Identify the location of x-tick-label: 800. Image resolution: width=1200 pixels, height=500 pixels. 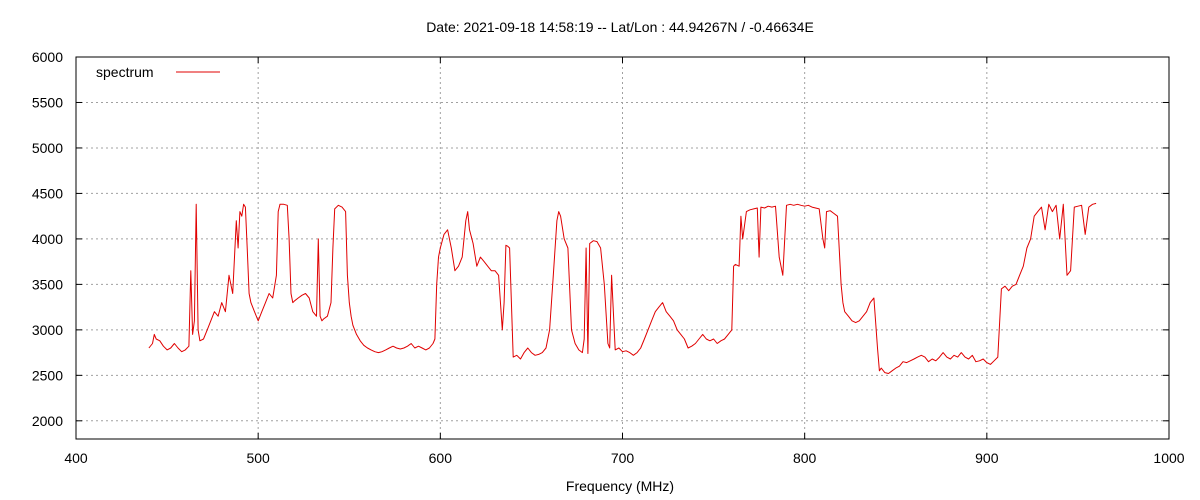
(805, 458).